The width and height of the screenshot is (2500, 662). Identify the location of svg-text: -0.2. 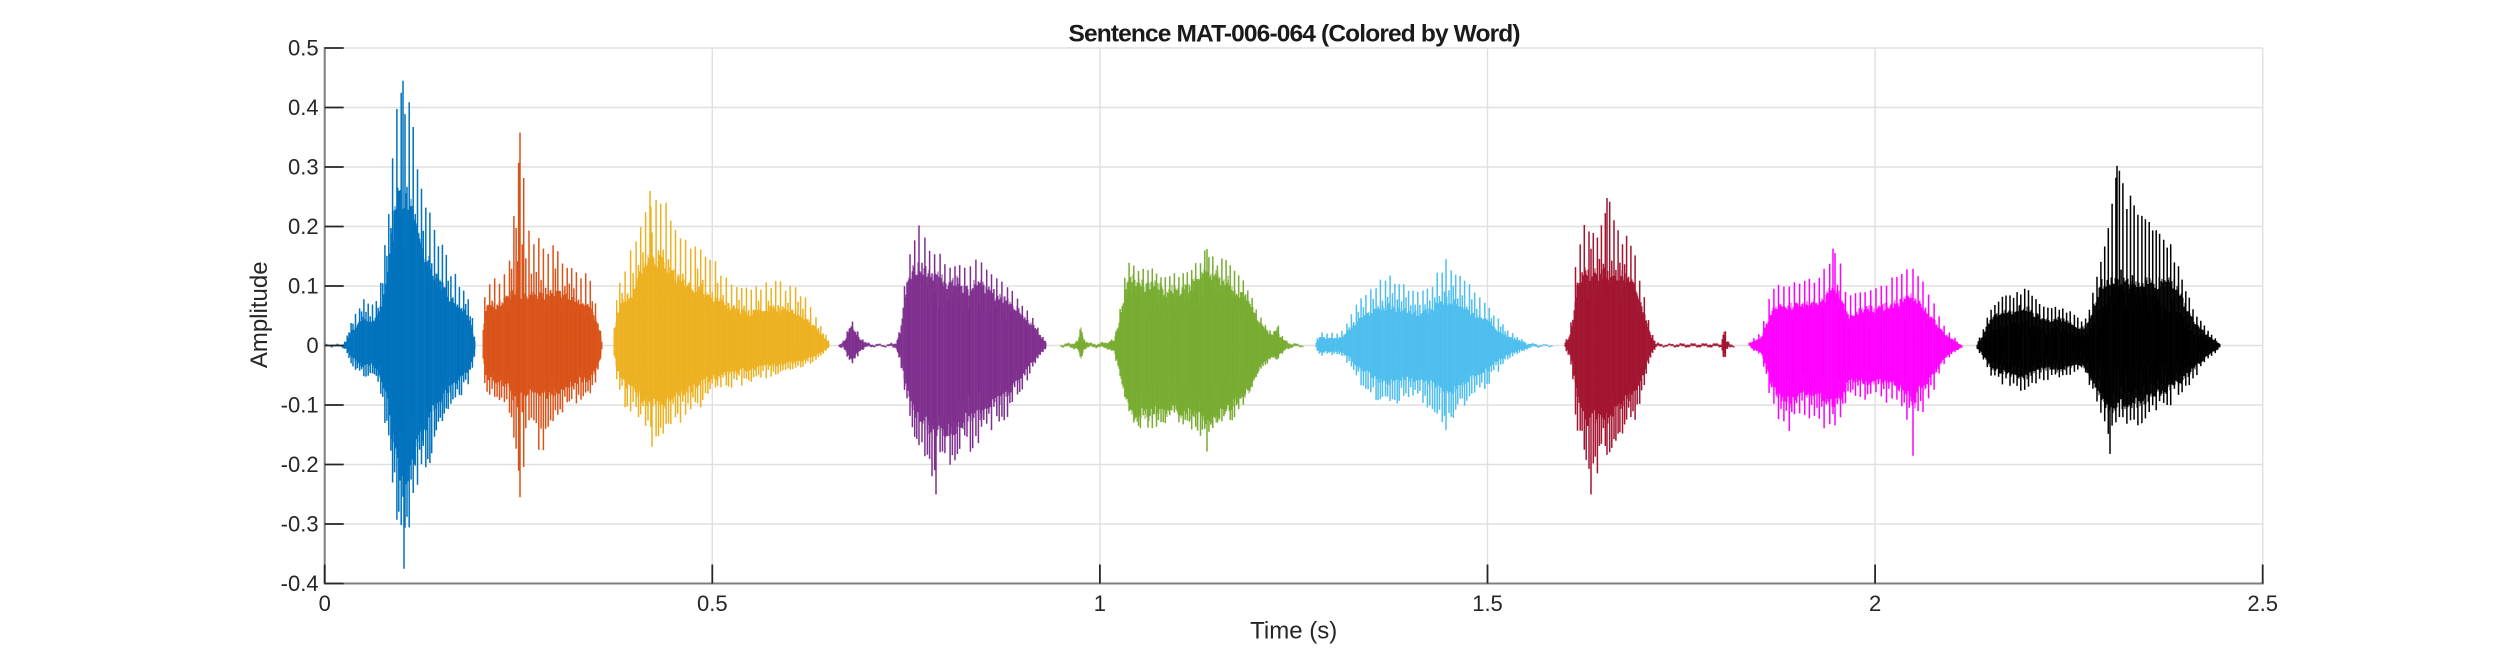
(300, 464).